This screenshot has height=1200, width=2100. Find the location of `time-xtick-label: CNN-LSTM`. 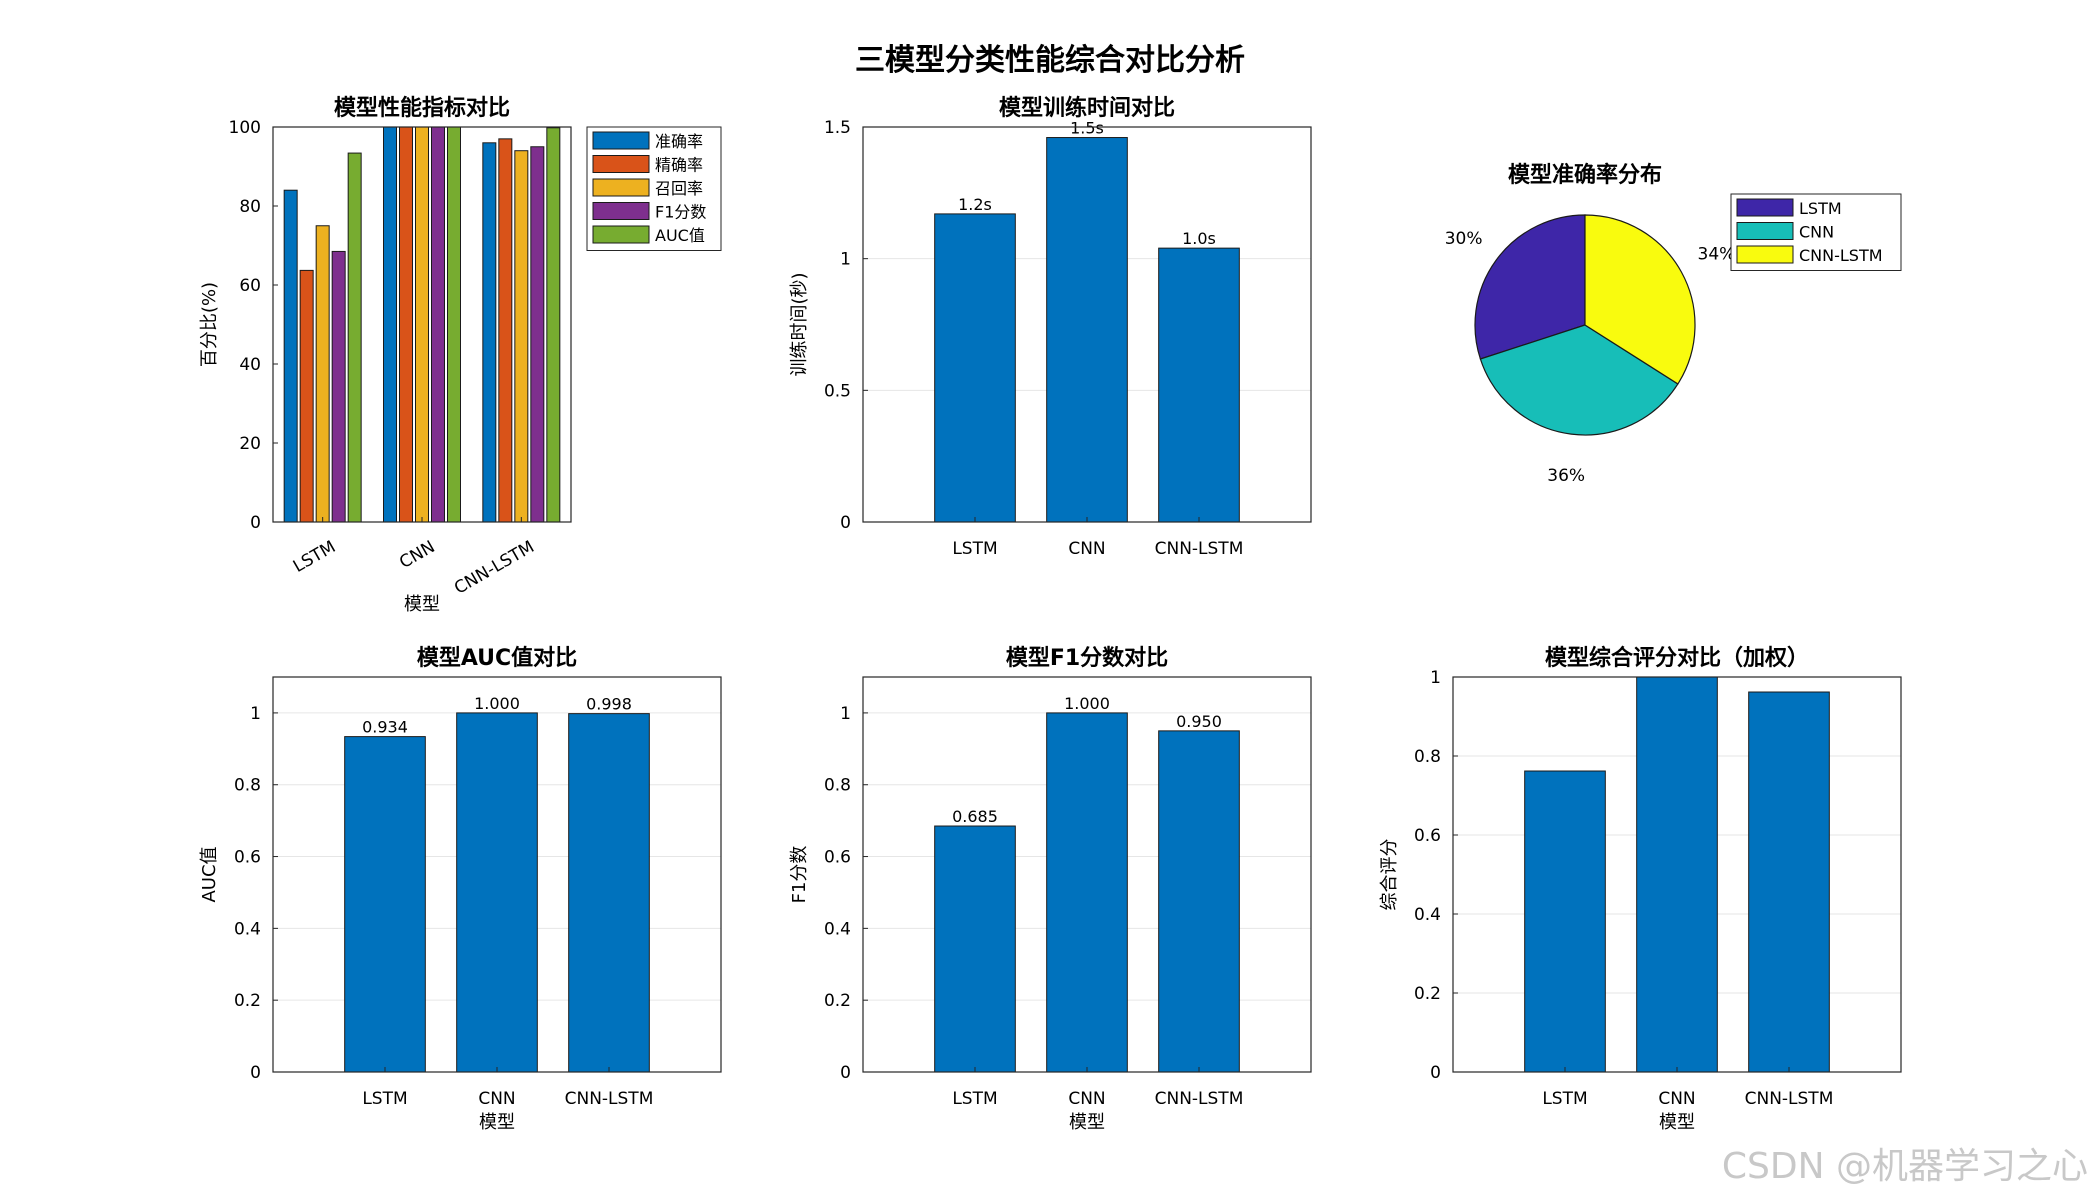

time-xtick-label: CNN-LSTM is located at coordinates (1199, 549).